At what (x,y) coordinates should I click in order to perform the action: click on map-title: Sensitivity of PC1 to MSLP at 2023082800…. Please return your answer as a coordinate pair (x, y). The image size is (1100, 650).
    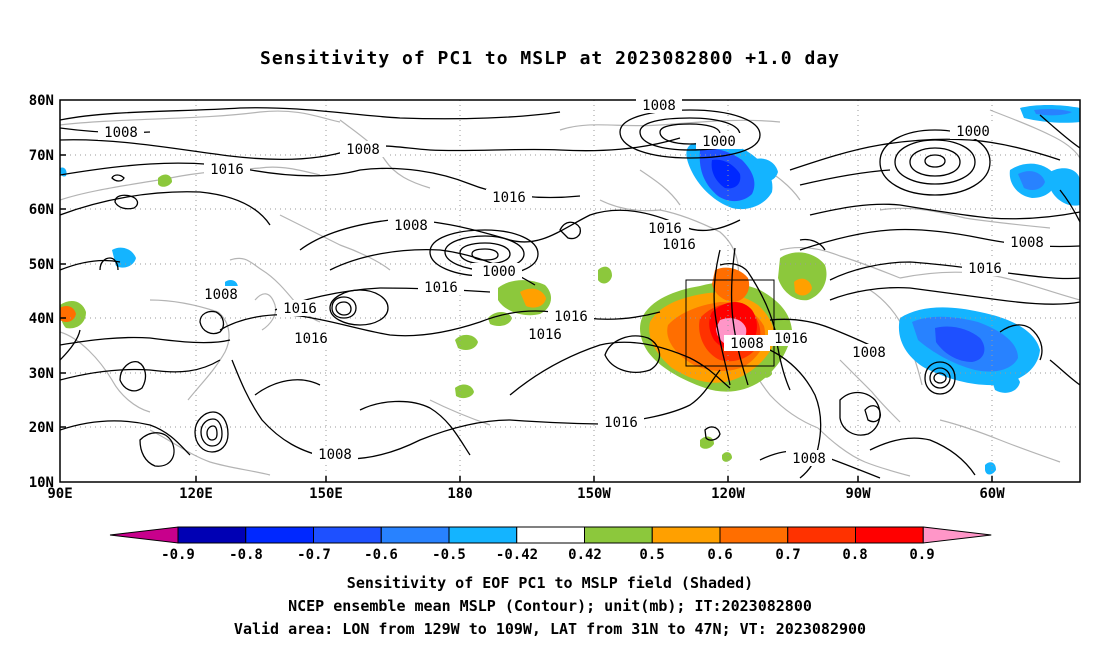
    Looking at the image, I should click on (549, 58).